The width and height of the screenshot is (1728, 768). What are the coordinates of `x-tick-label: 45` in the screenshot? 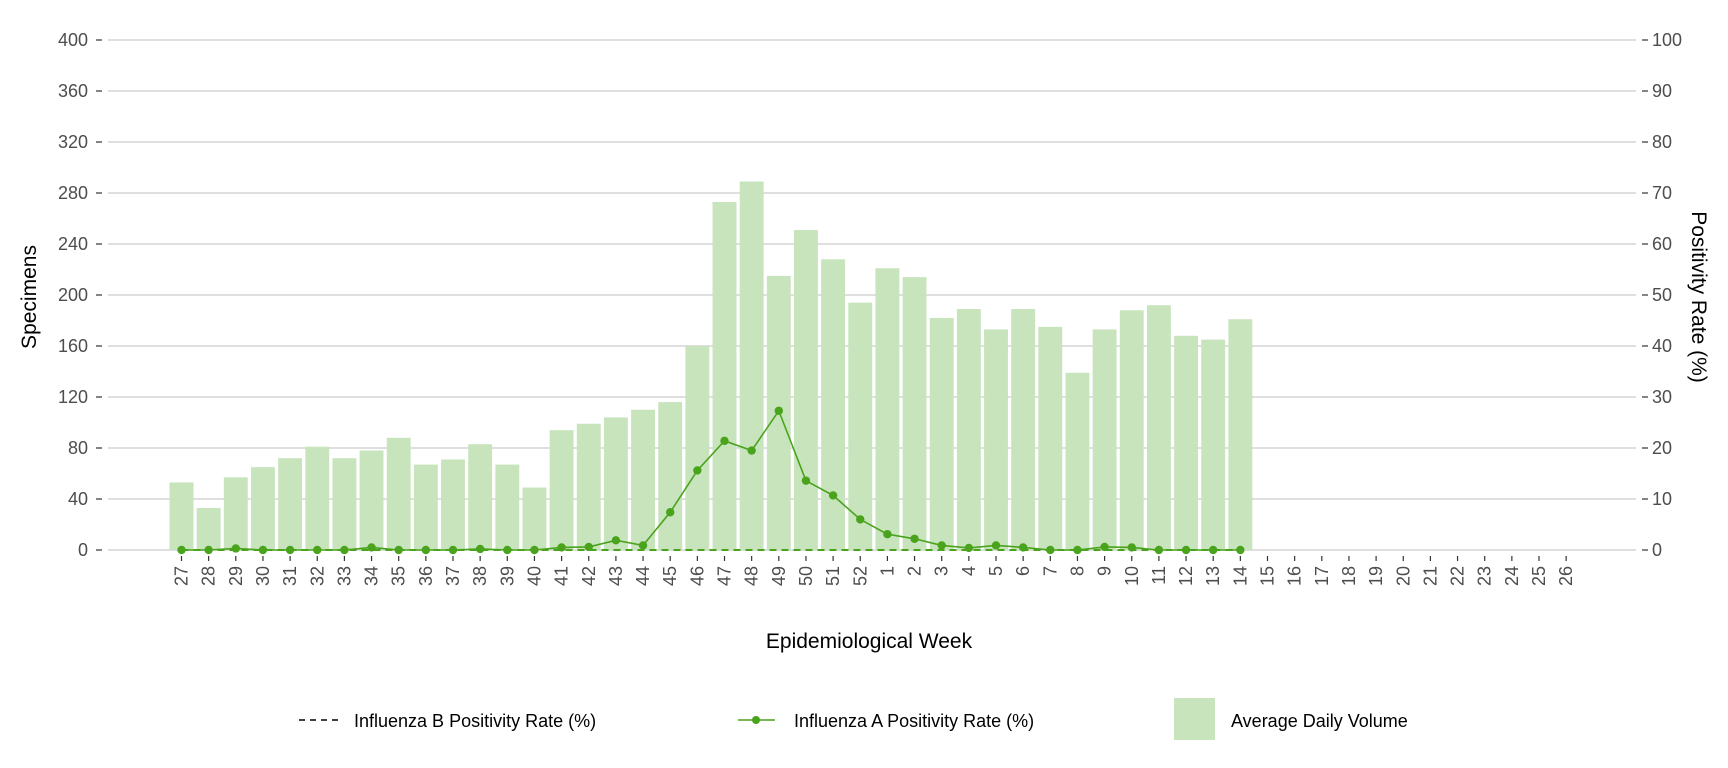 It's located at (670, 576).